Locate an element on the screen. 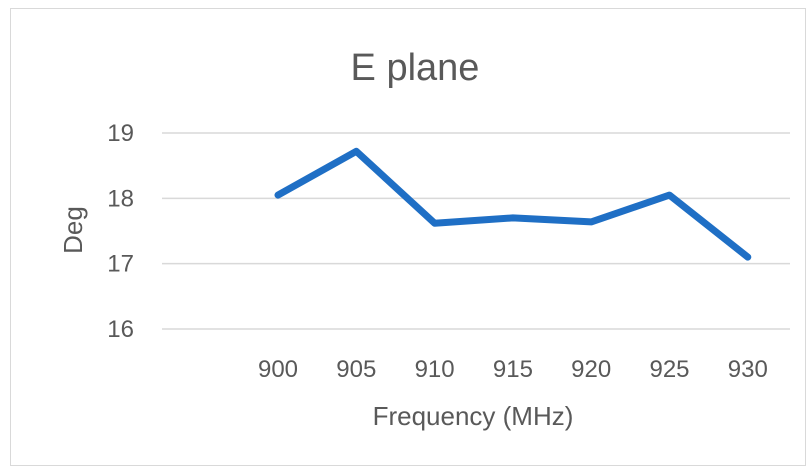  x-tick-label: 915 is located at coordinates (513, 369).